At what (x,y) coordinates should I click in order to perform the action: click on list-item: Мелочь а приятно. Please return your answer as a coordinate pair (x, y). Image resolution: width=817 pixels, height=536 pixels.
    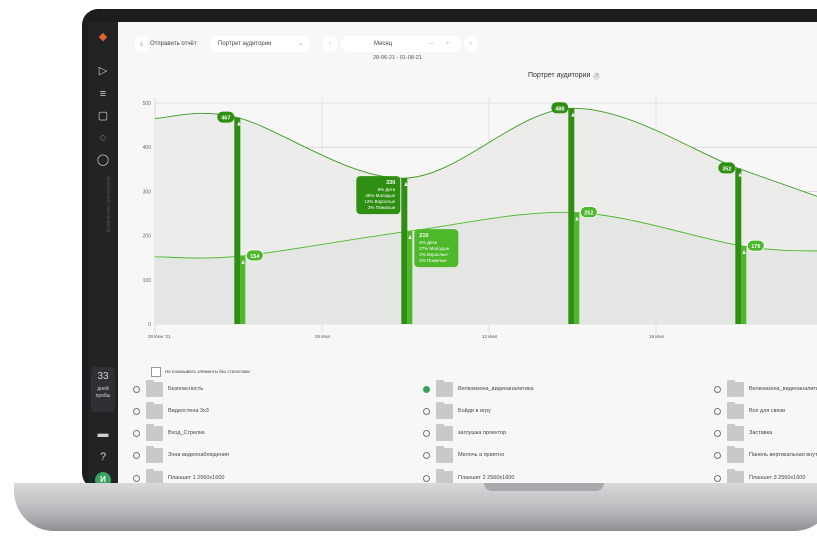
    Looking at the image, I should click on (463, 455).